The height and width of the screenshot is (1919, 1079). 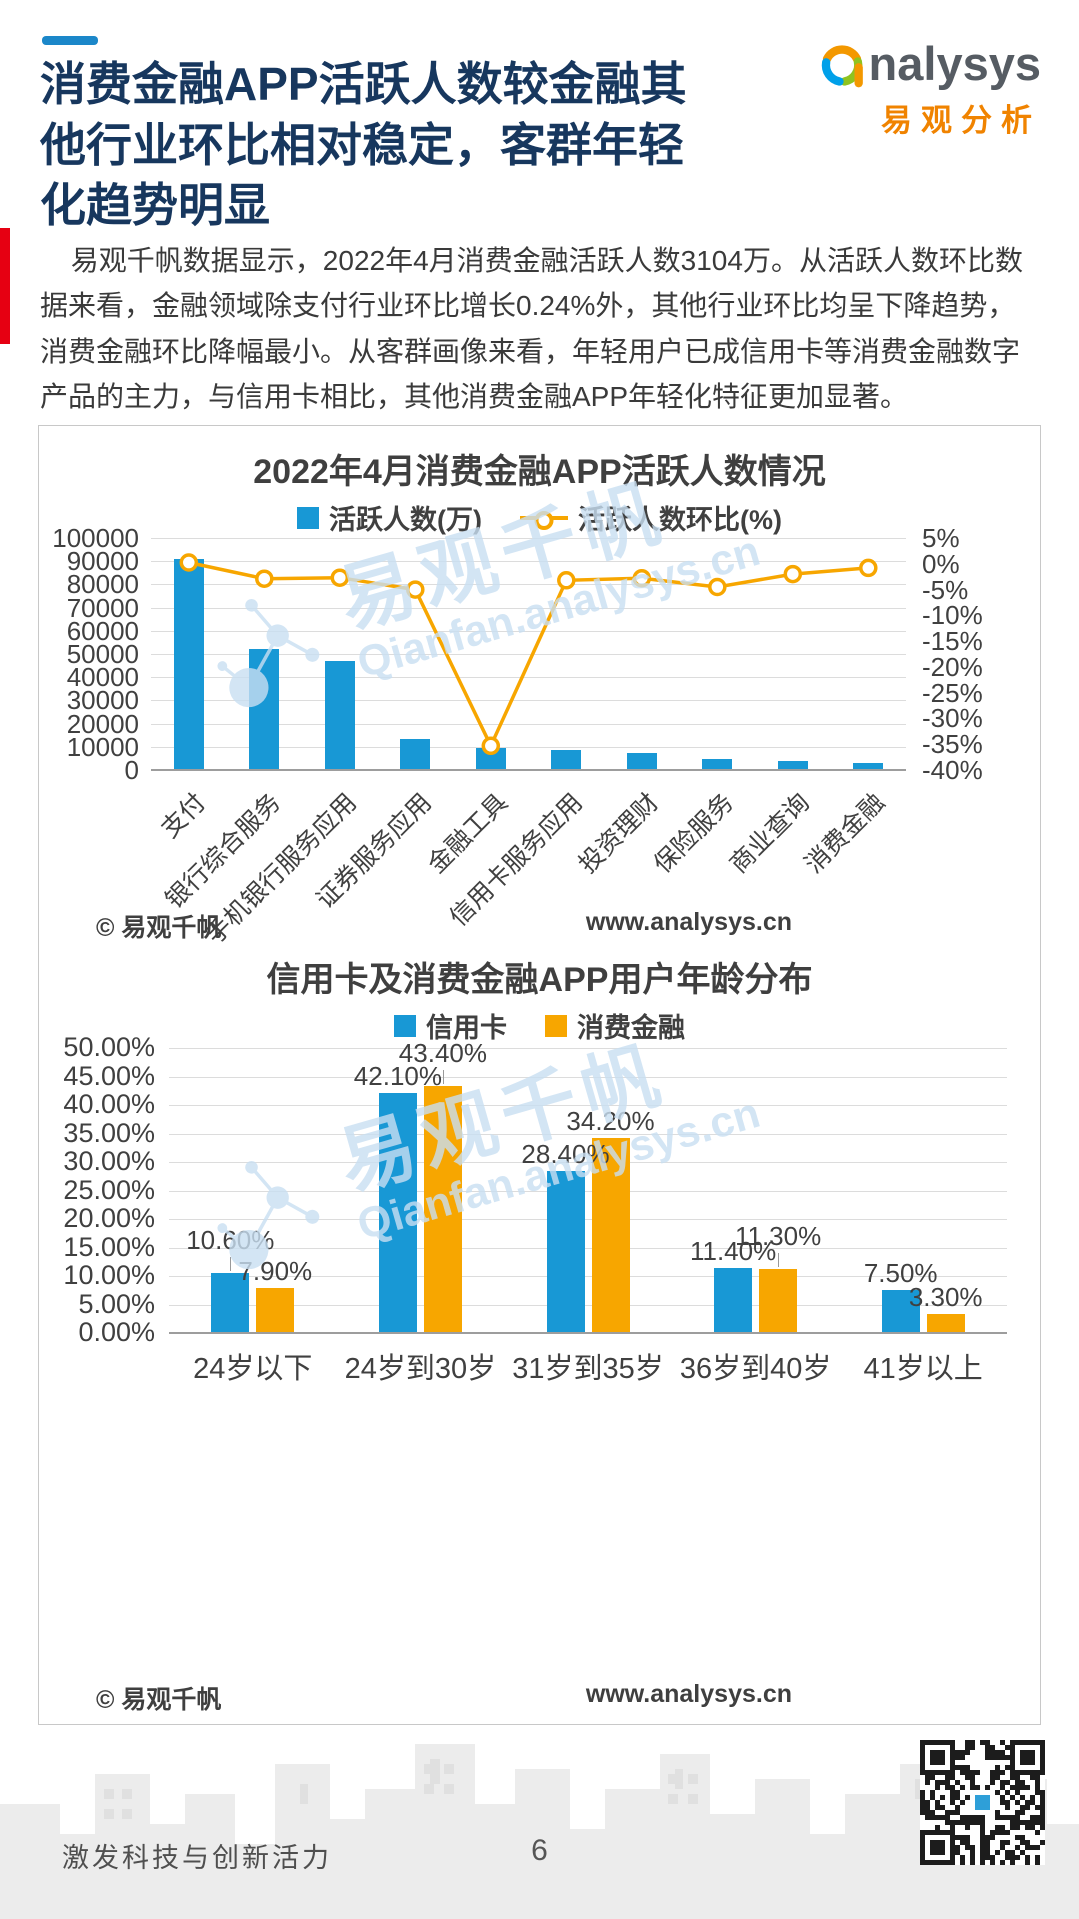 I want to click on x-category-label: 保险服务, so click(x=694, y=833).